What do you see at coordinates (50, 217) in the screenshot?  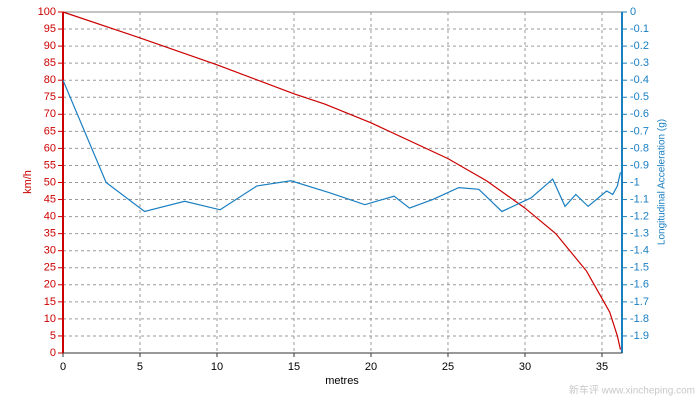 I see `y-tick-label: 40` at bounding box center [50, 217].